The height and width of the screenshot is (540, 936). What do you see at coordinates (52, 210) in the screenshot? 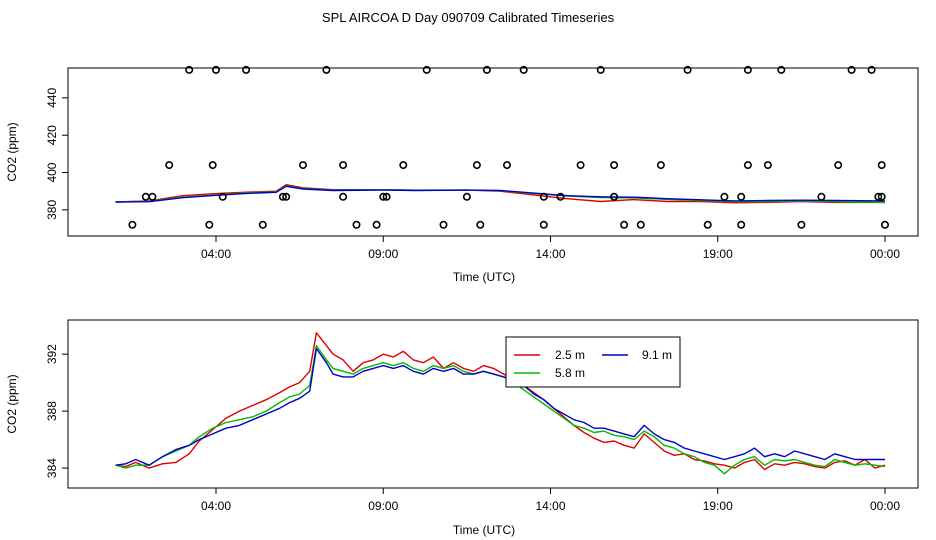
I see `y-tick-label: 380` at bounding box center [52, 210].